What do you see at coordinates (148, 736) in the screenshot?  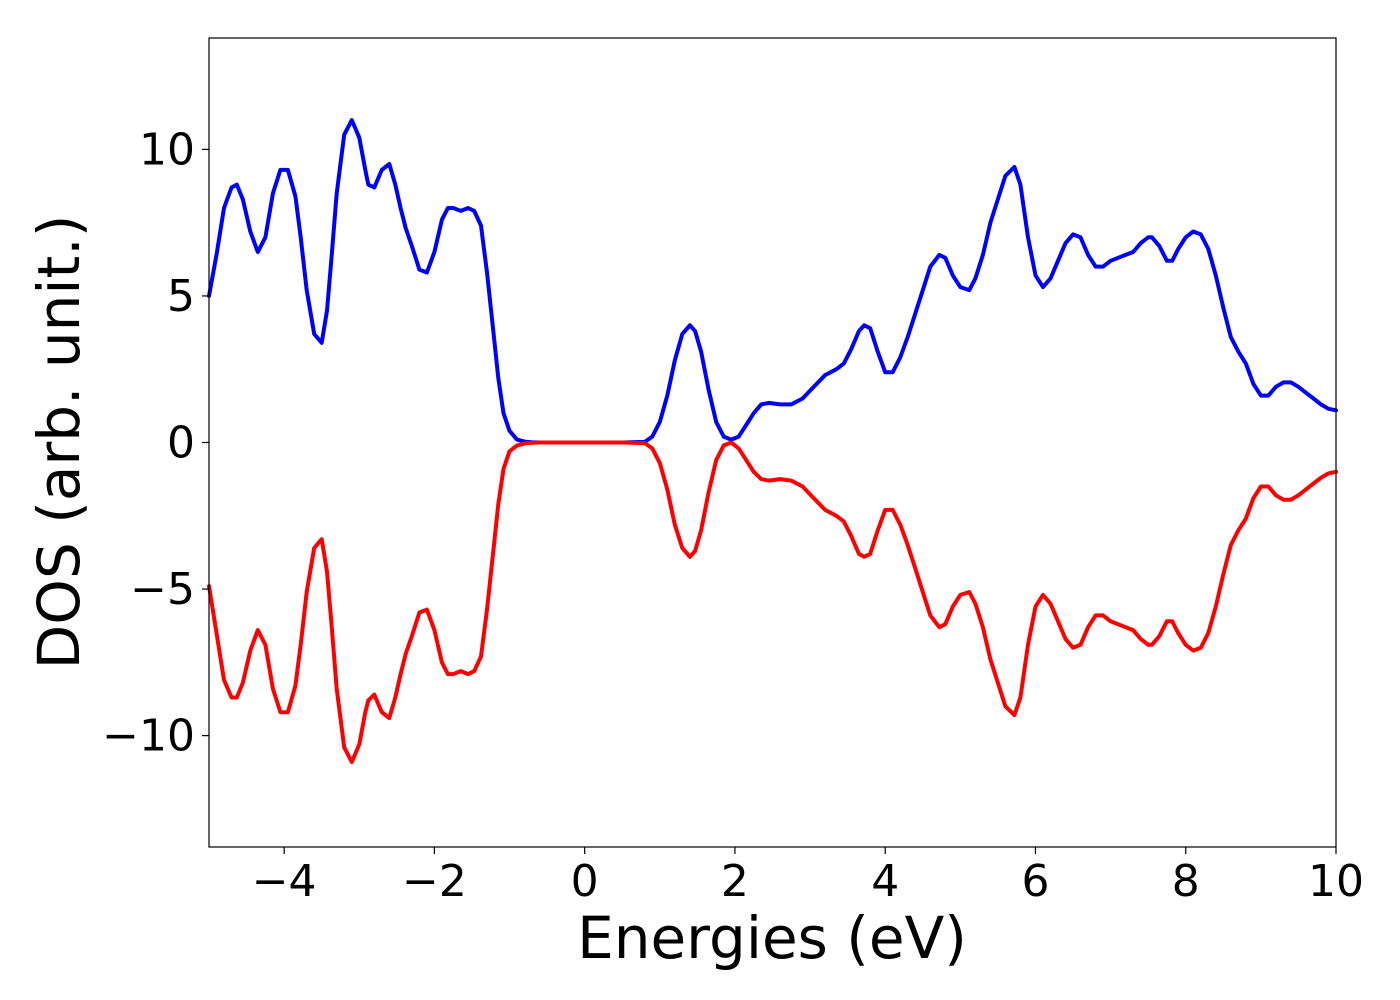 I see `y-tick-label: −10` at bounding box center [148, 736].